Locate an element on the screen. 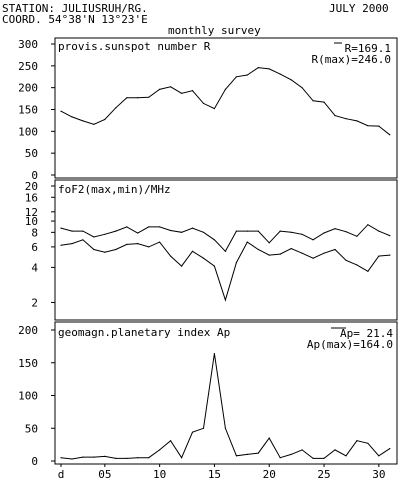 The width and height of the screenshot is (408, 480). day-tick-label: 25 is located at coordinates (323, 474).